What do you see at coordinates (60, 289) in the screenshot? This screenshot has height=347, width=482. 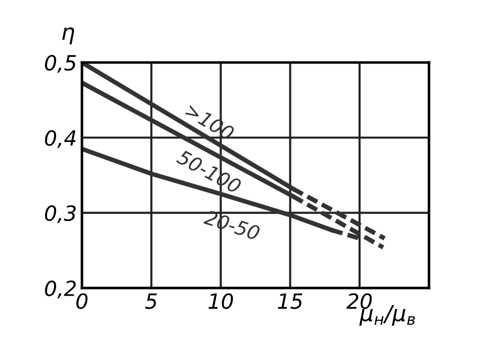 I see `y-tick-label: 0,2` at bounding box center [60, 289].